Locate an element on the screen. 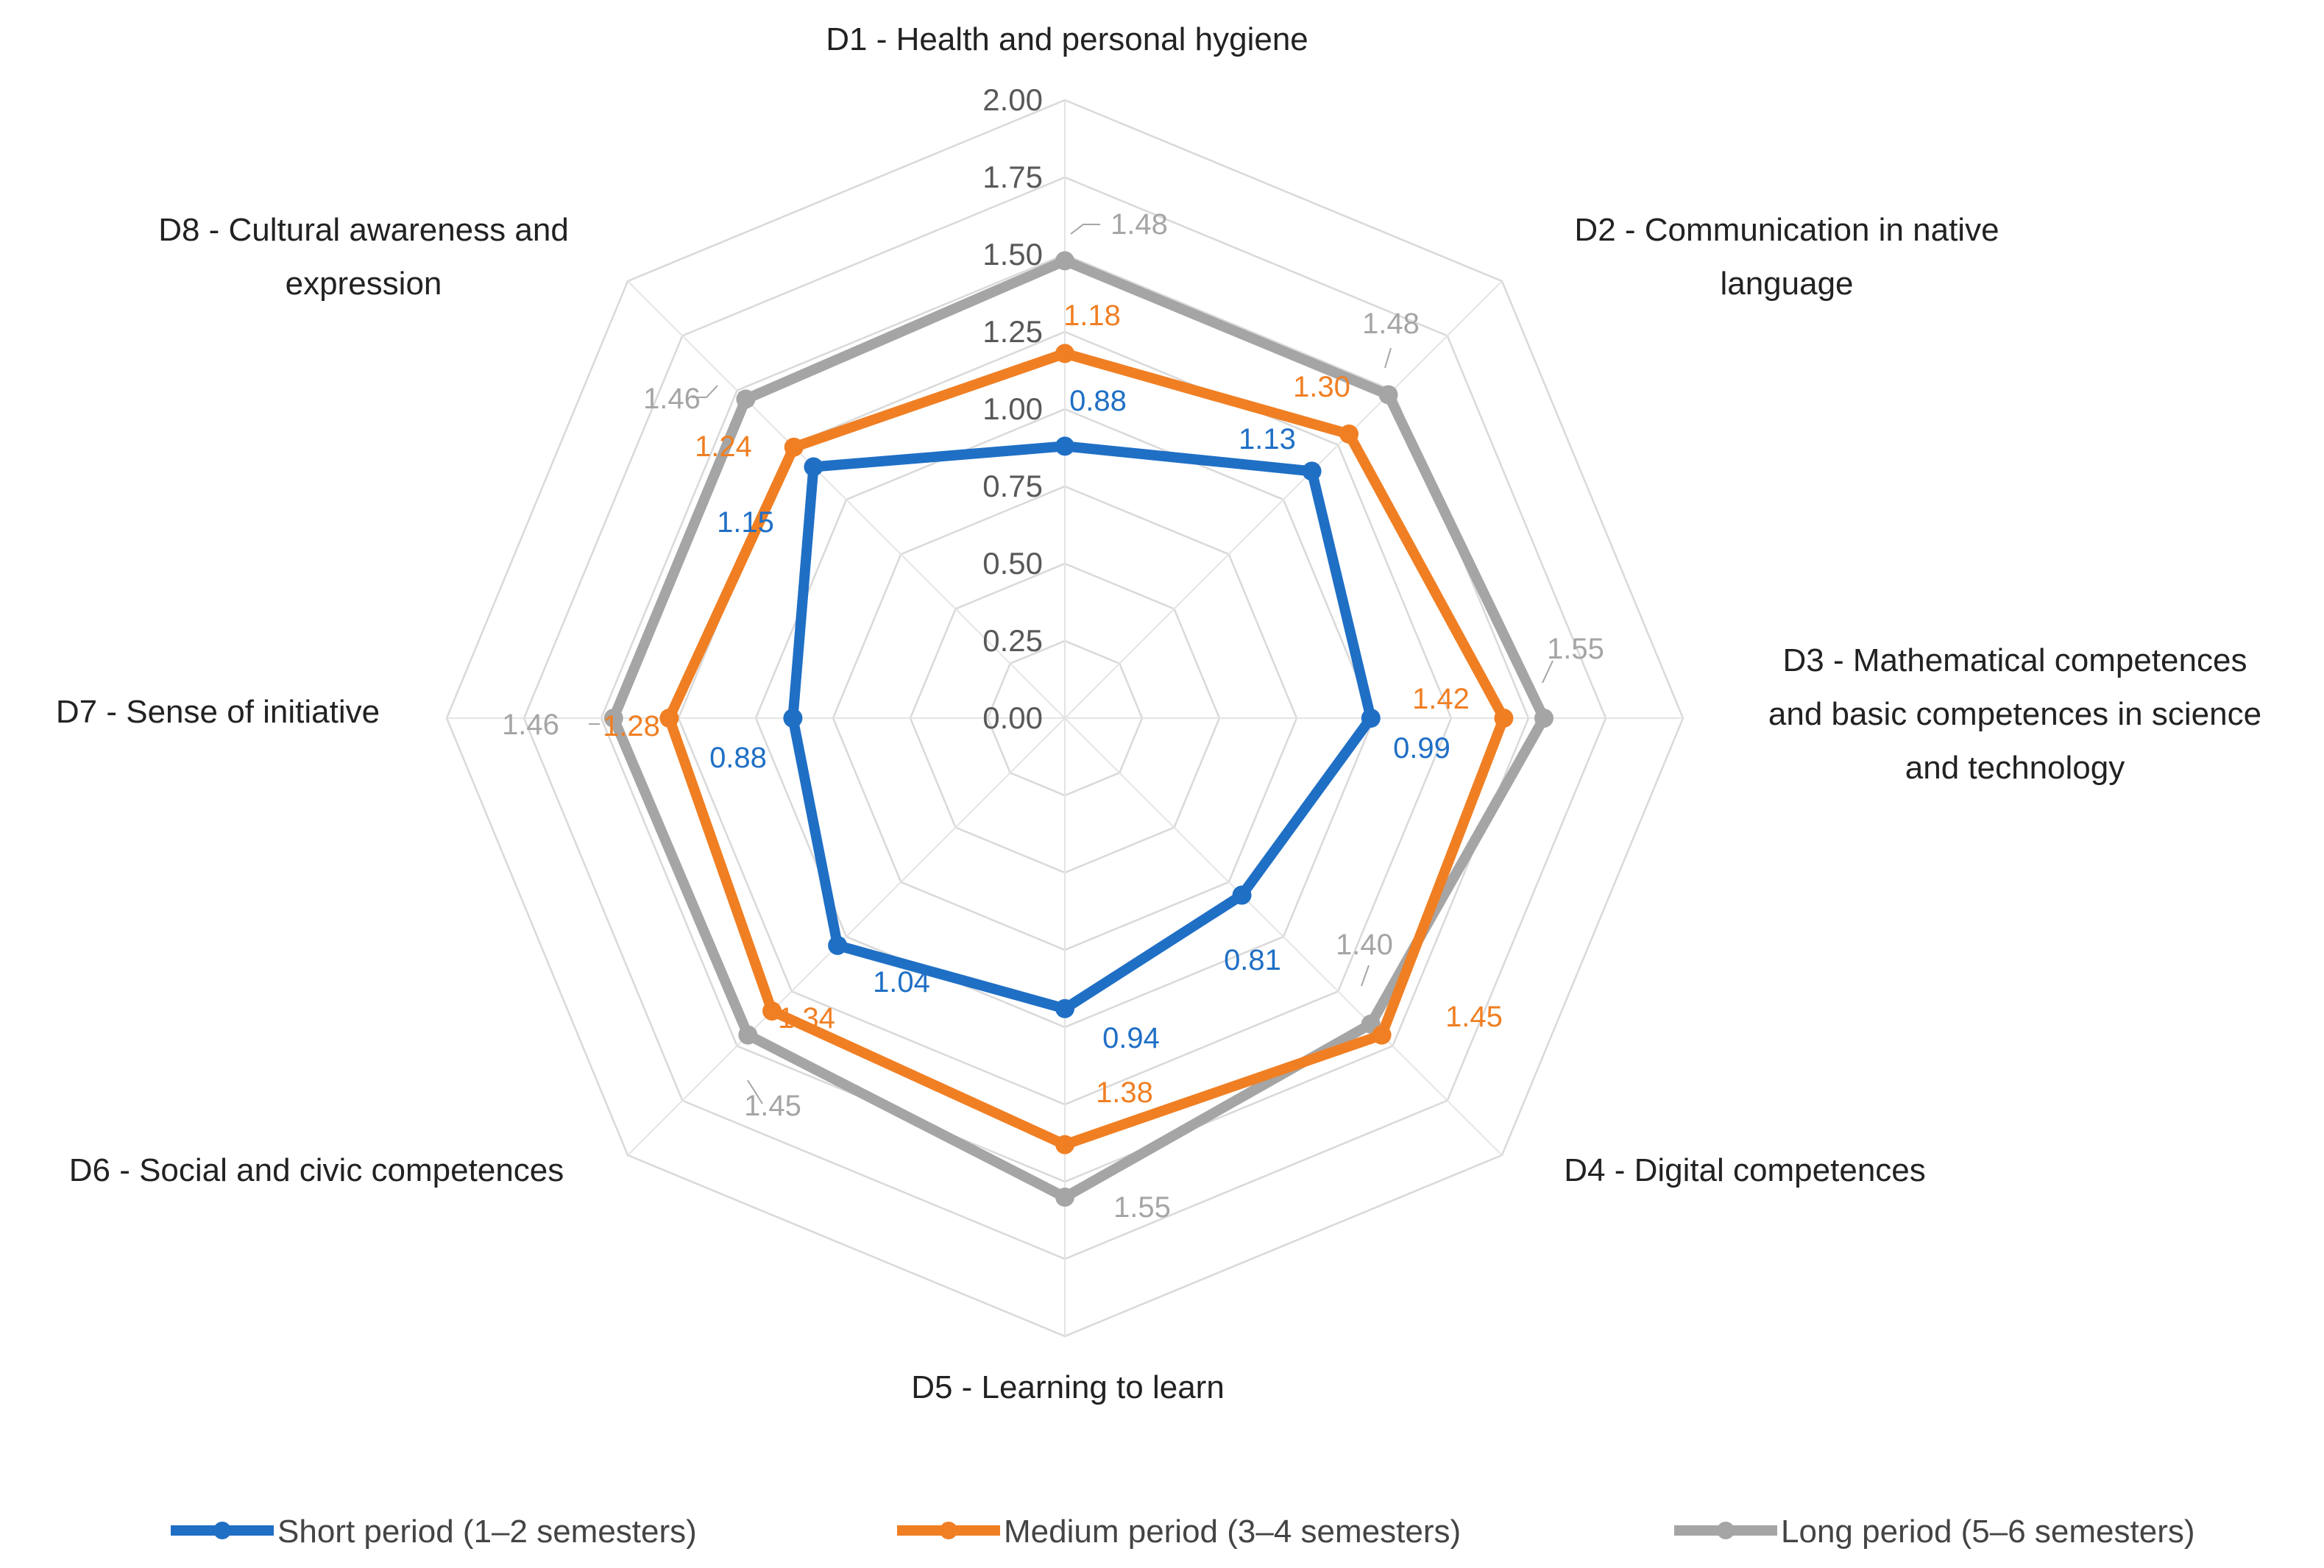 The image size is (2324, 1568). category-label-line: expression is located at coordinates (364, 284).